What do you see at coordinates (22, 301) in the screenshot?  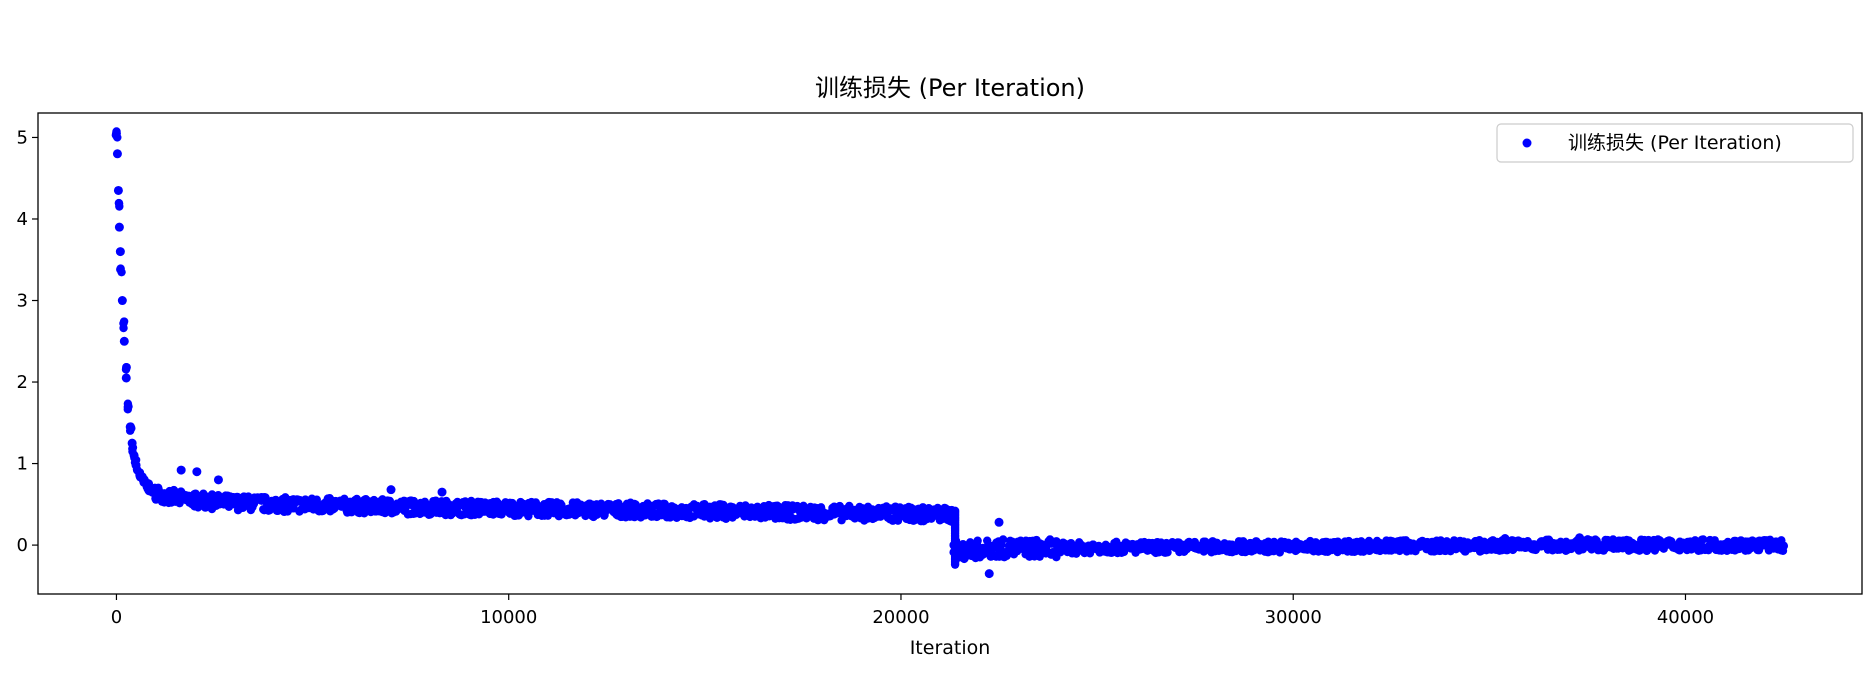 I see `y-tick-label: 3` at bounding box center [22, 301].